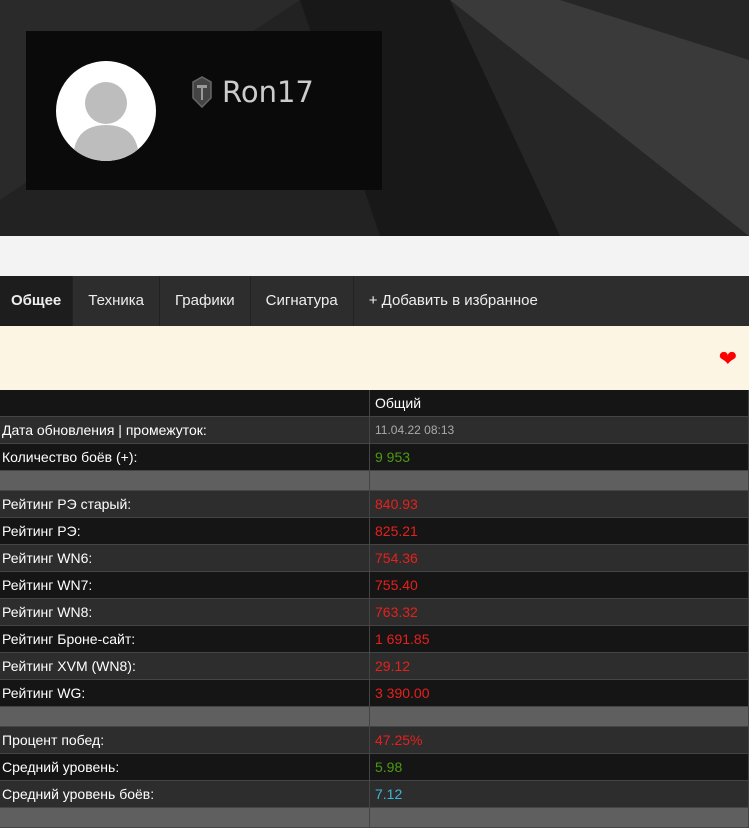 This screenshot has width=749, height=828. I want to click on stat-label: Количество боёв (+):, so click(185, 457).